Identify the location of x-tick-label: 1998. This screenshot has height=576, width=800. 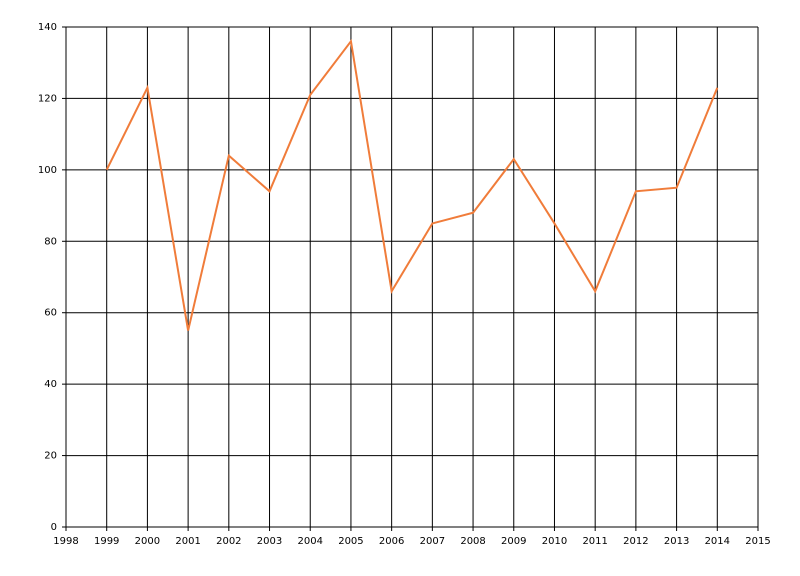
(65, 541).